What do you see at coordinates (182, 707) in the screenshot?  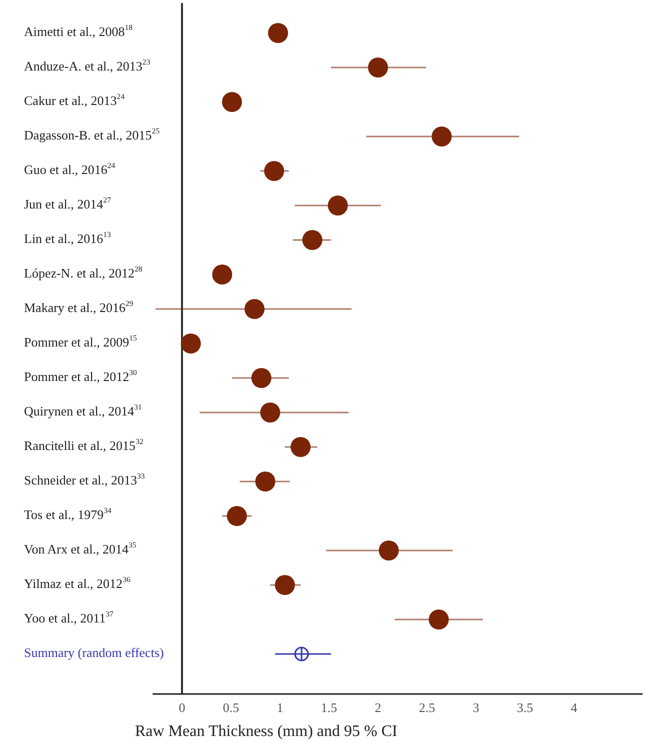 I see `x-tick-label: 0` at bounding box center [182, 707].